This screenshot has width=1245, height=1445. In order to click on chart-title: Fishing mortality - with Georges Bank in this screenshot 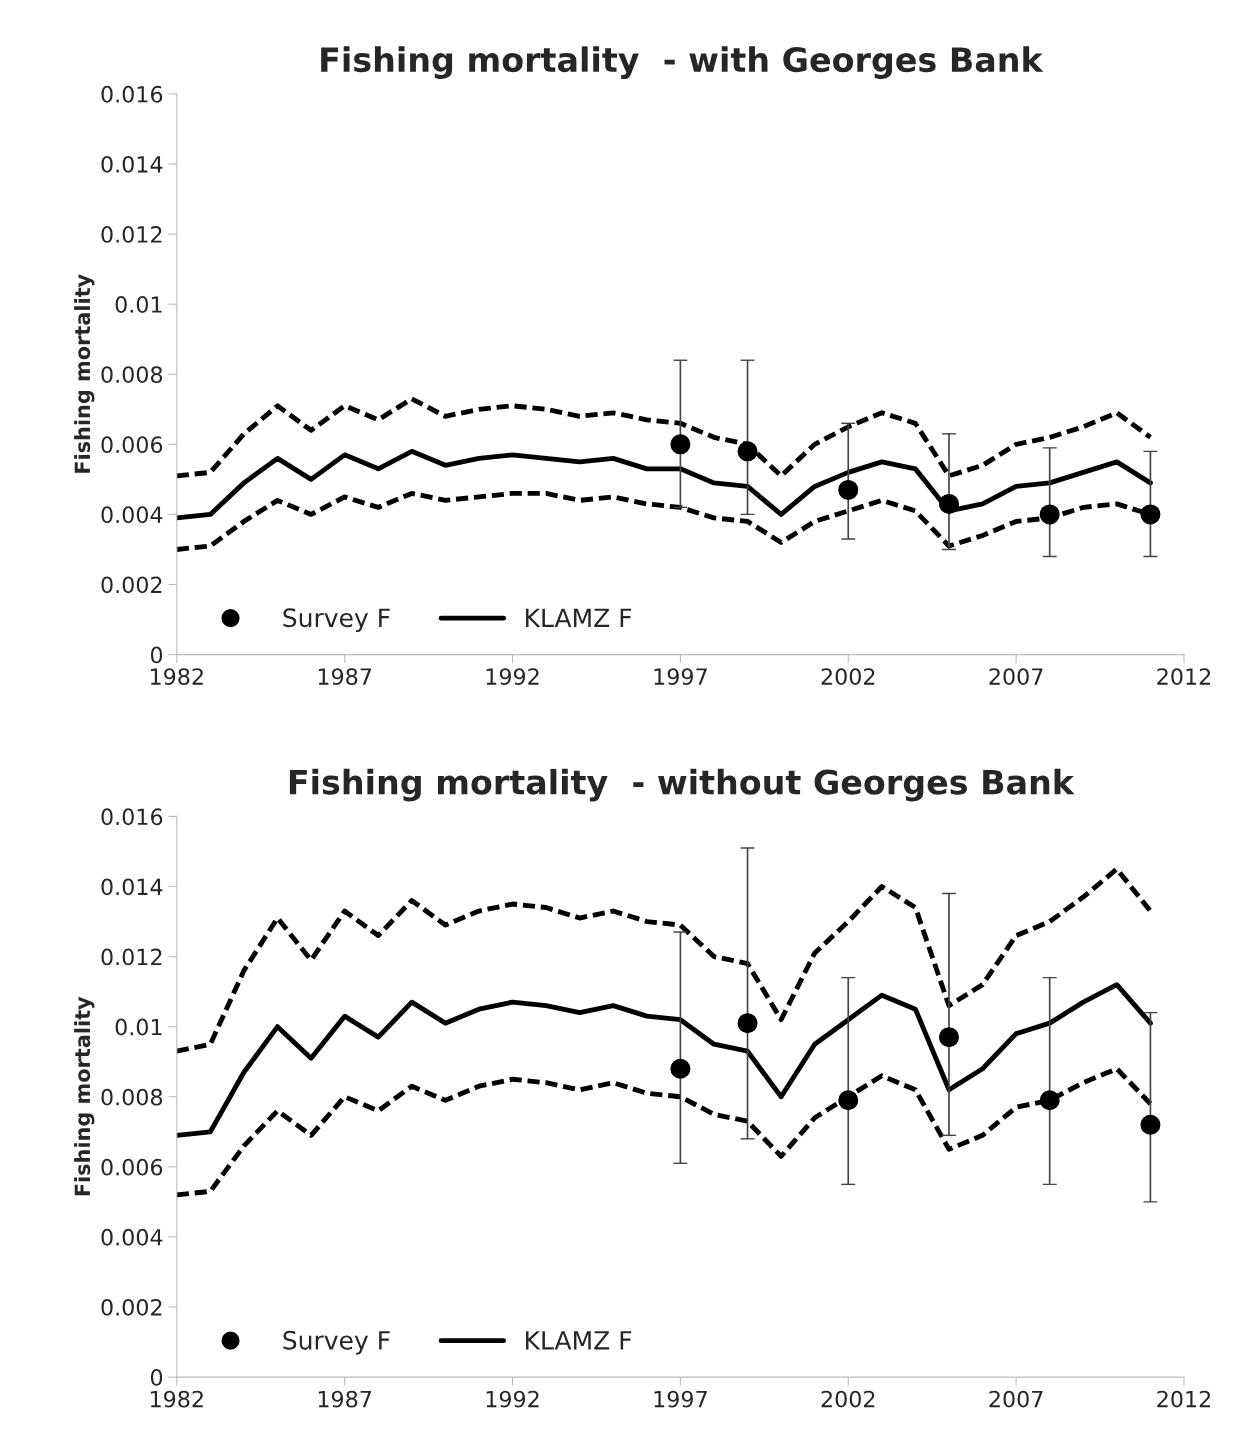, I will do `click(682, 62)`.